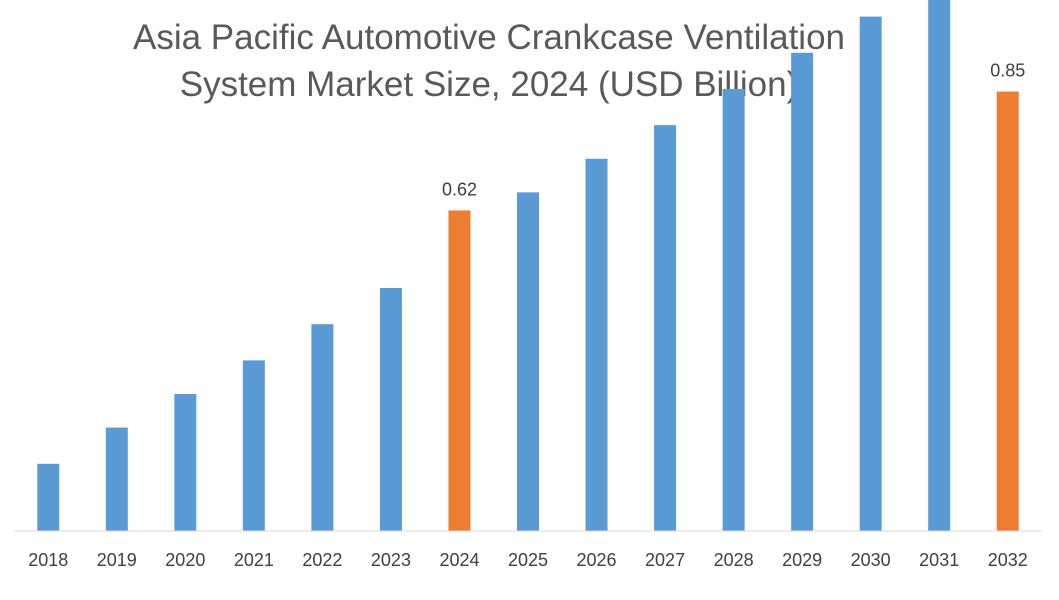  What do you see at coordinates (185, 462) in the screenshot?
I see `bar-2020` at bounding box center [185, 462].